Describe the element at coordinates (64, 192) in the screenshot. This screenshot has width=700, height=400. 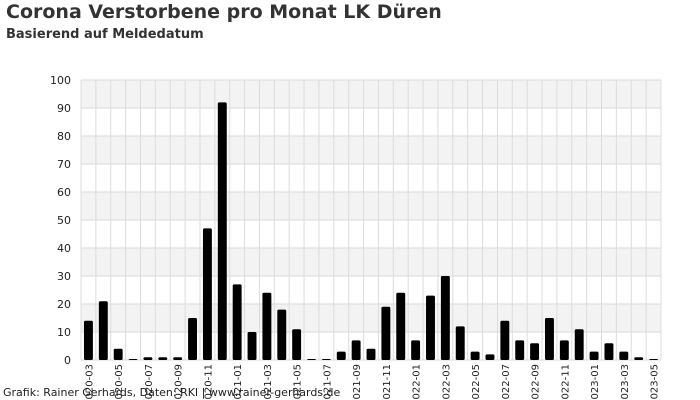
I see `y-tick-label: 60` at that location.